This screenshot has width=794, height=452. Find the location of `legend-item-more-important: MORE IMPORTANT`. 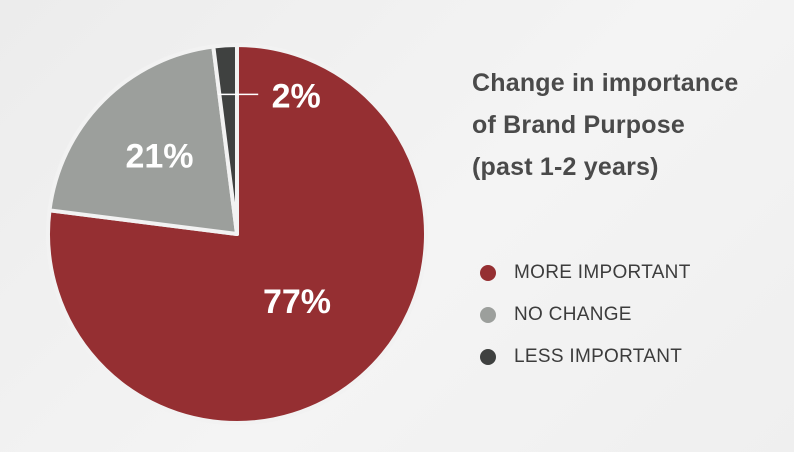

legend-item-more-important: MORE IMPORTANT is located at coordinates (585, 273).